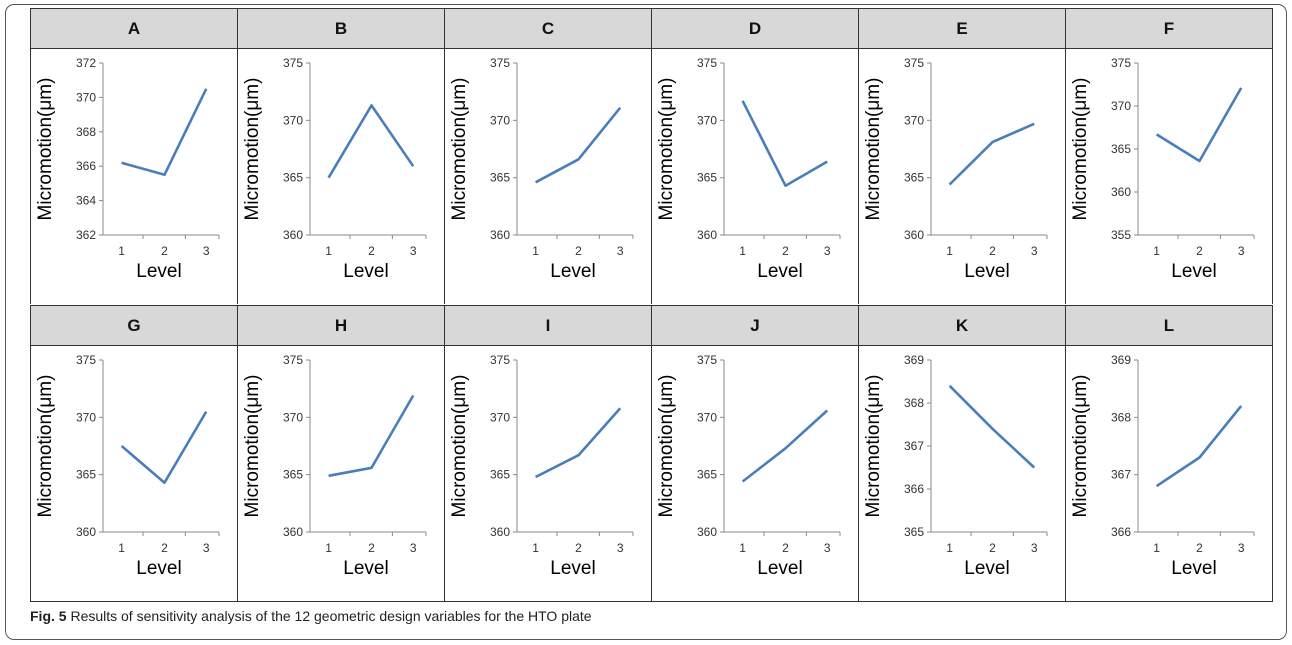 The height and width of the screenshot is (645, 1292). What do you see at coordinates (86, 63) in the screenshot?
I see `y-tick-label: 372` at bounding box center [86, 63].